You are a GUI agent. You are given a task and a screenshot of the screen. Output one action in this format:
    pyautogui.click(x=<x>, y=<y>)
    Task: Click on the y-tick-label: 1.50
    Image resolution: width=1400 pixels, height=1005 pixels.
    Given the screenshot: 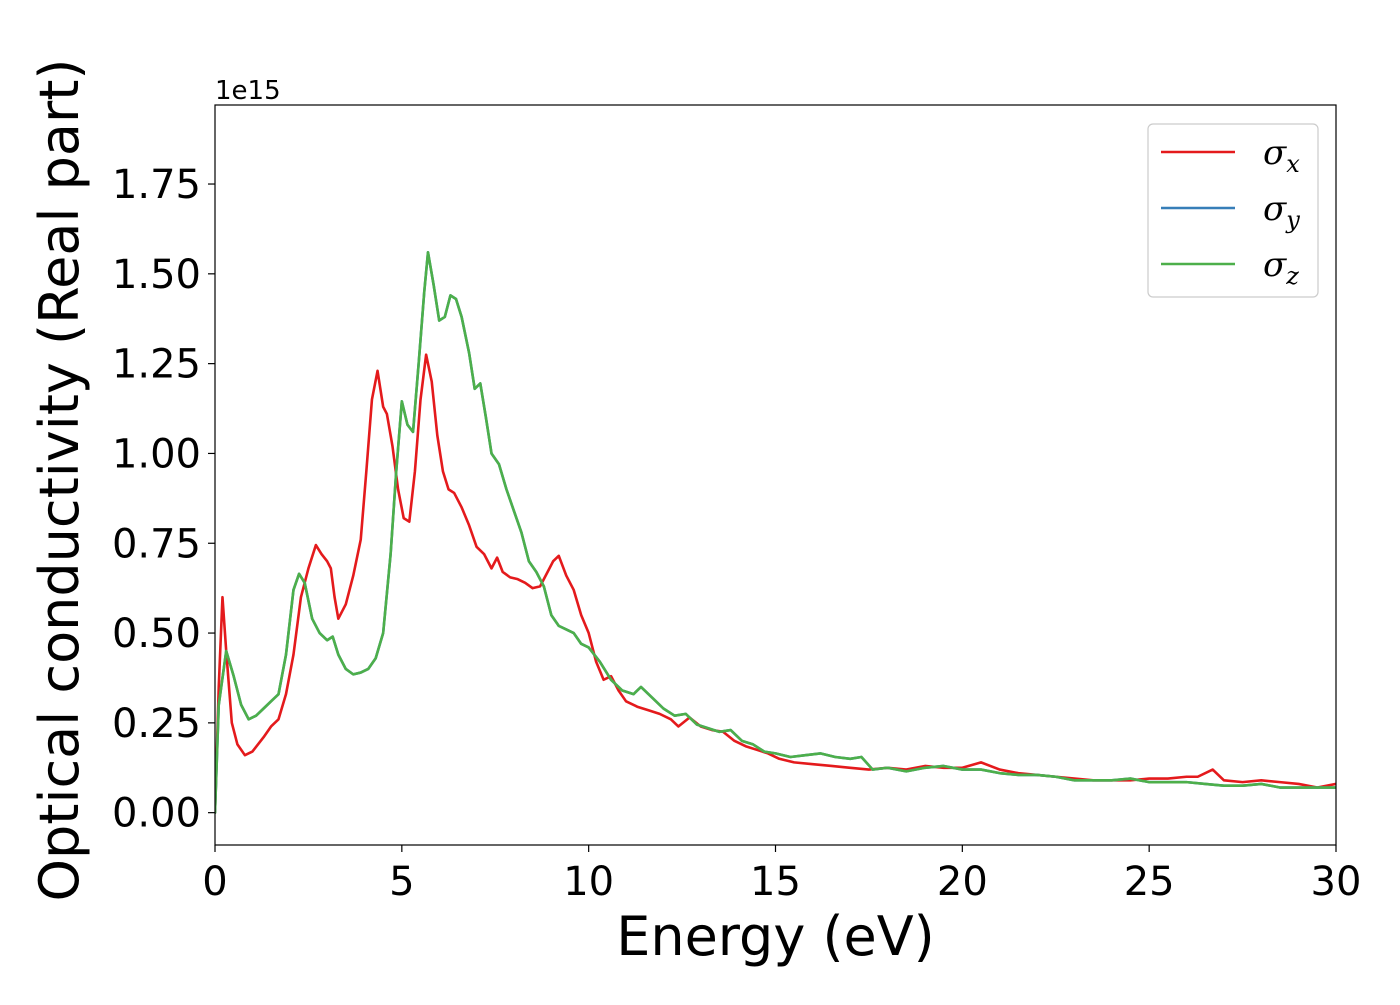 What is the action you would take?
    pyautogui.click(x=156, y=275)
    